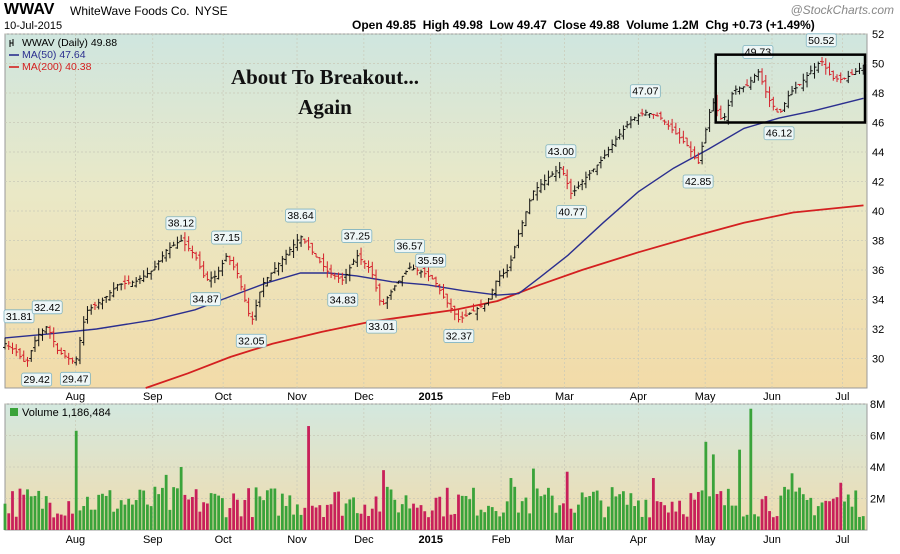 This screenshot has width=900, height=554. I want to click on price-label: 38.12, so click(181, 223).